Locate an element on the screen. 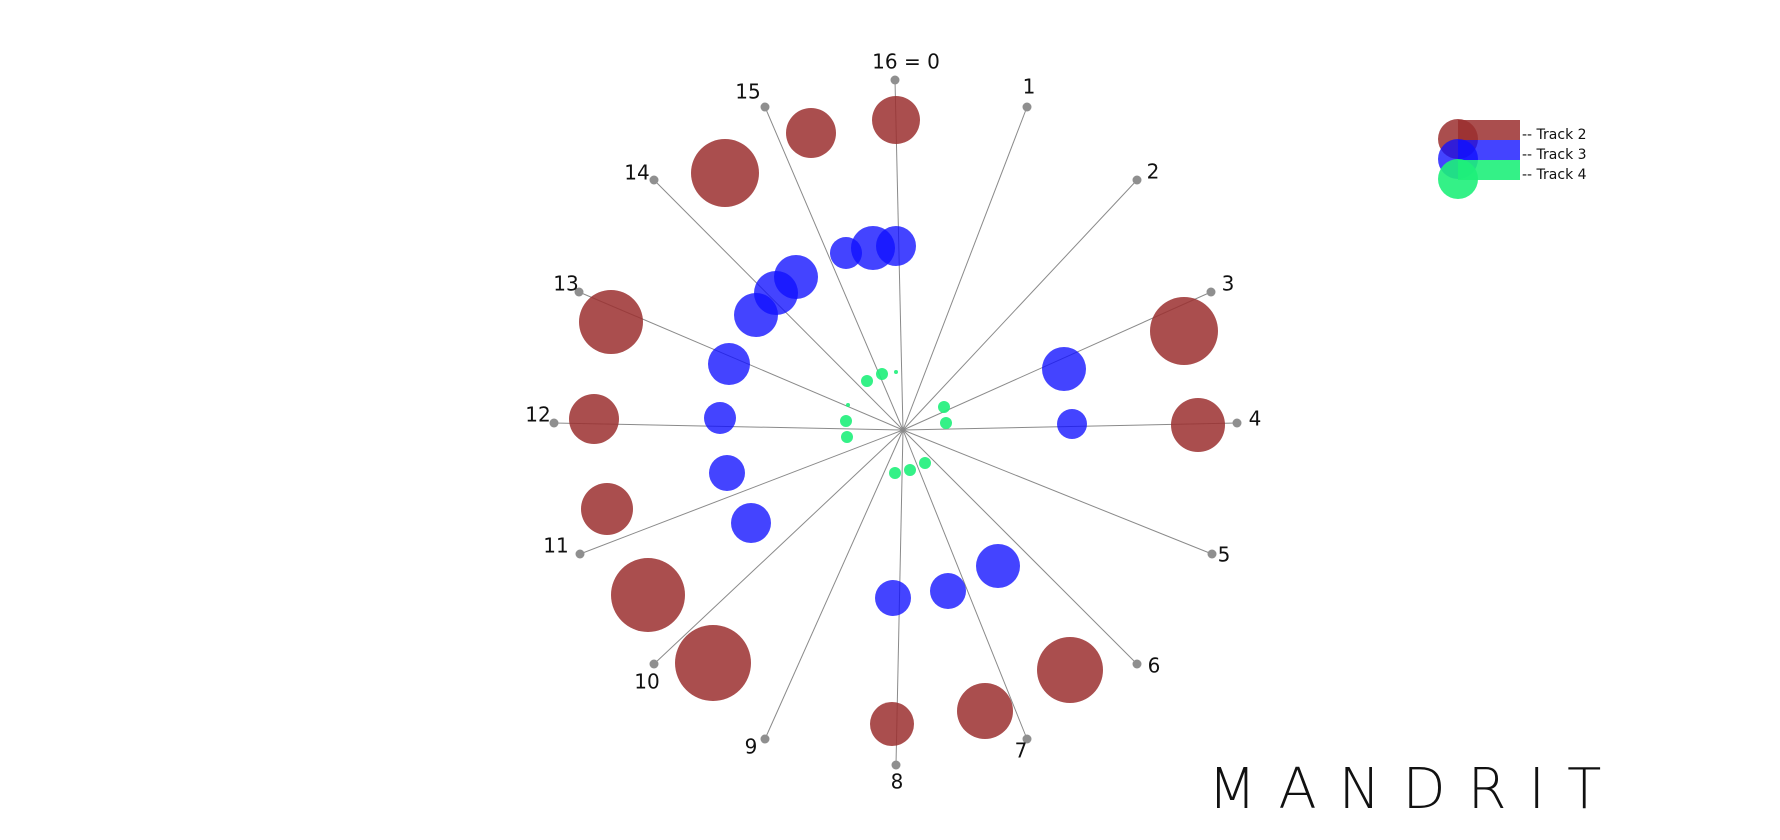 The width and height of the screenshot is (1780, 840). legend-label-track-4: -- Track 4 is located at coordinates (1554, 175).